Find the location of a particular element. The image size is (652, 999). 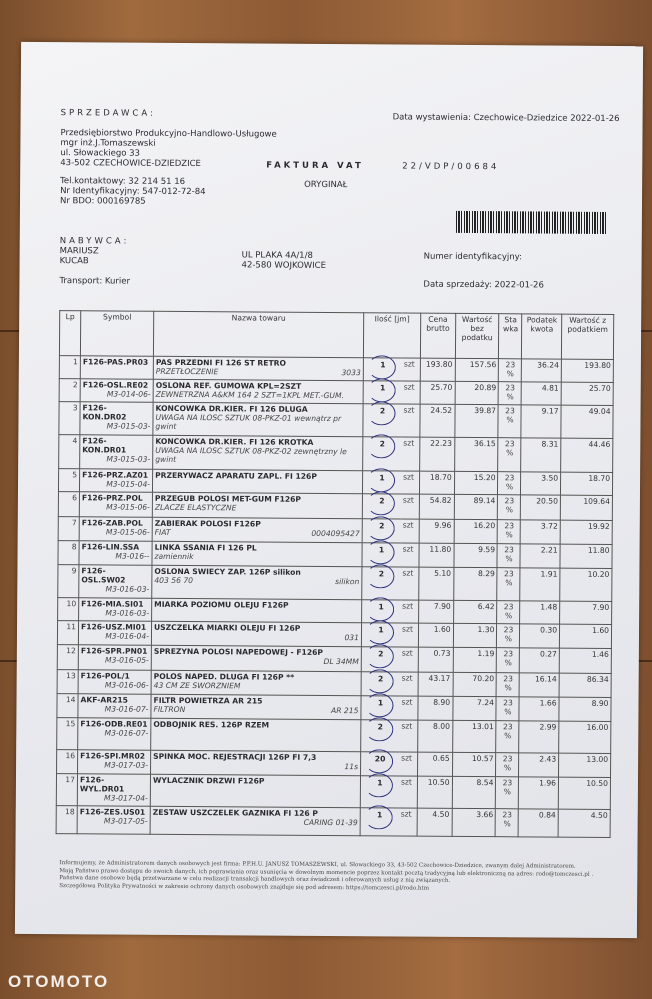

item-gross-value: 11.80 is located at coordinates (598, 550).